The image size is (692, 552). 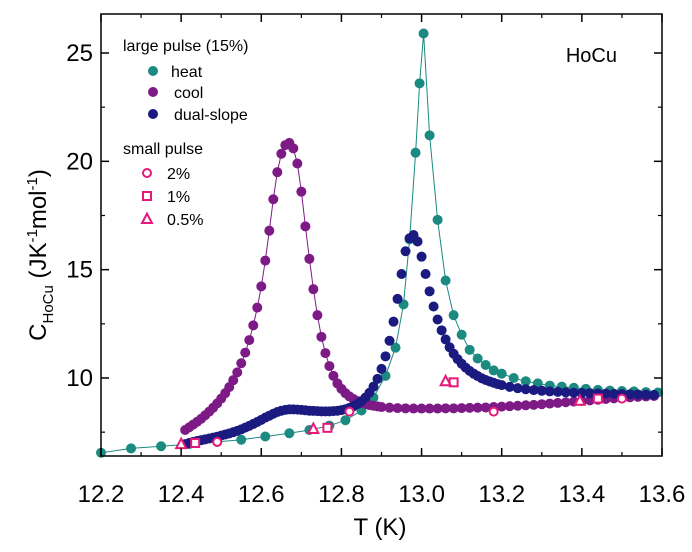 I want to click on y-axis-label-unit-mid: mol, so click(x=38, y=209).